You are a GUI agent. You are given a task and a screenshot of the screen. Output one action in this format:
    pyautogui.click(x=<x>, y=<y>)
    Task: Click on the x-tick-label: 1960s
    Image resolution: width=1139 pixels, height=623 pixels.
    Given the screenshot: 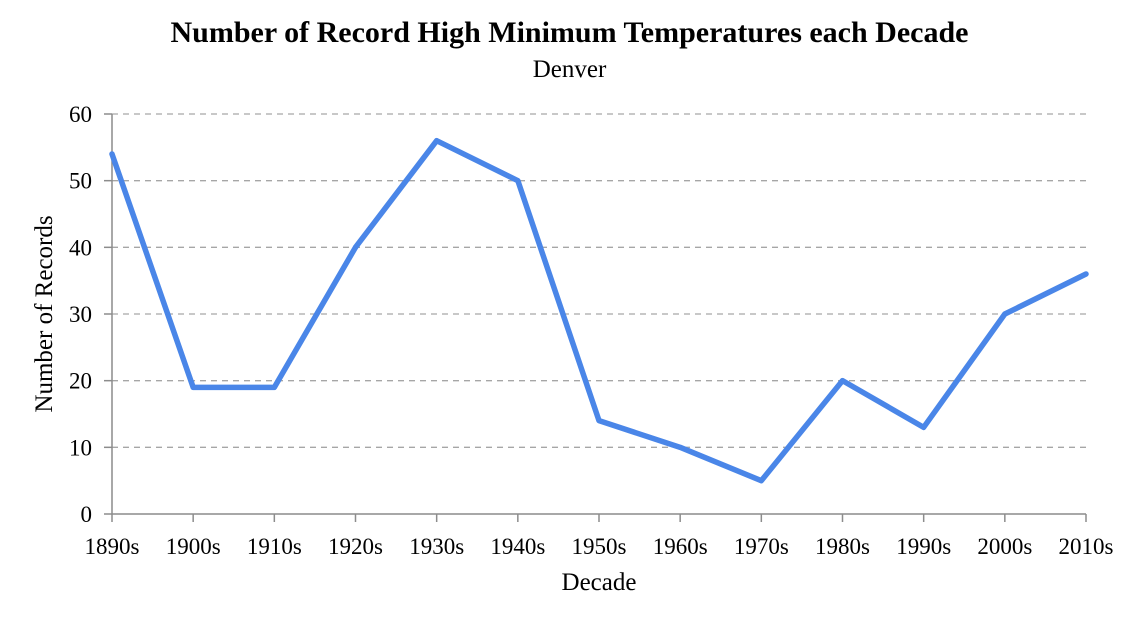 What is the action you would take?
    pyautogui.click(x=680, y=546)
    